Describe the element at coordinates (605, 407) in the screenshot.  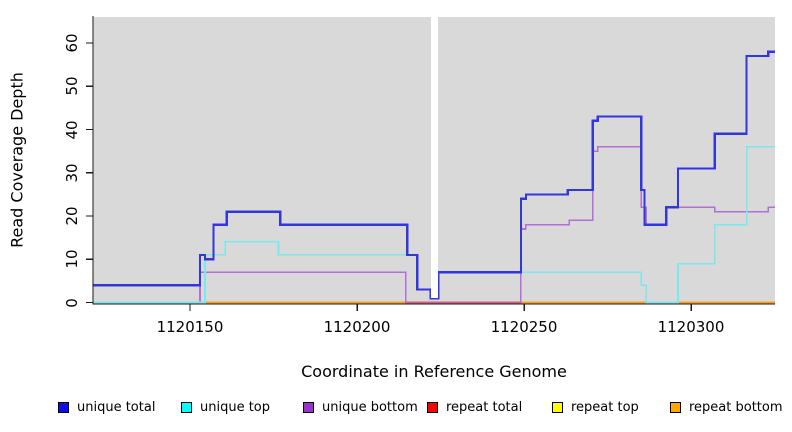
I see `legend-label-repeat-top: repeat top` at that location.